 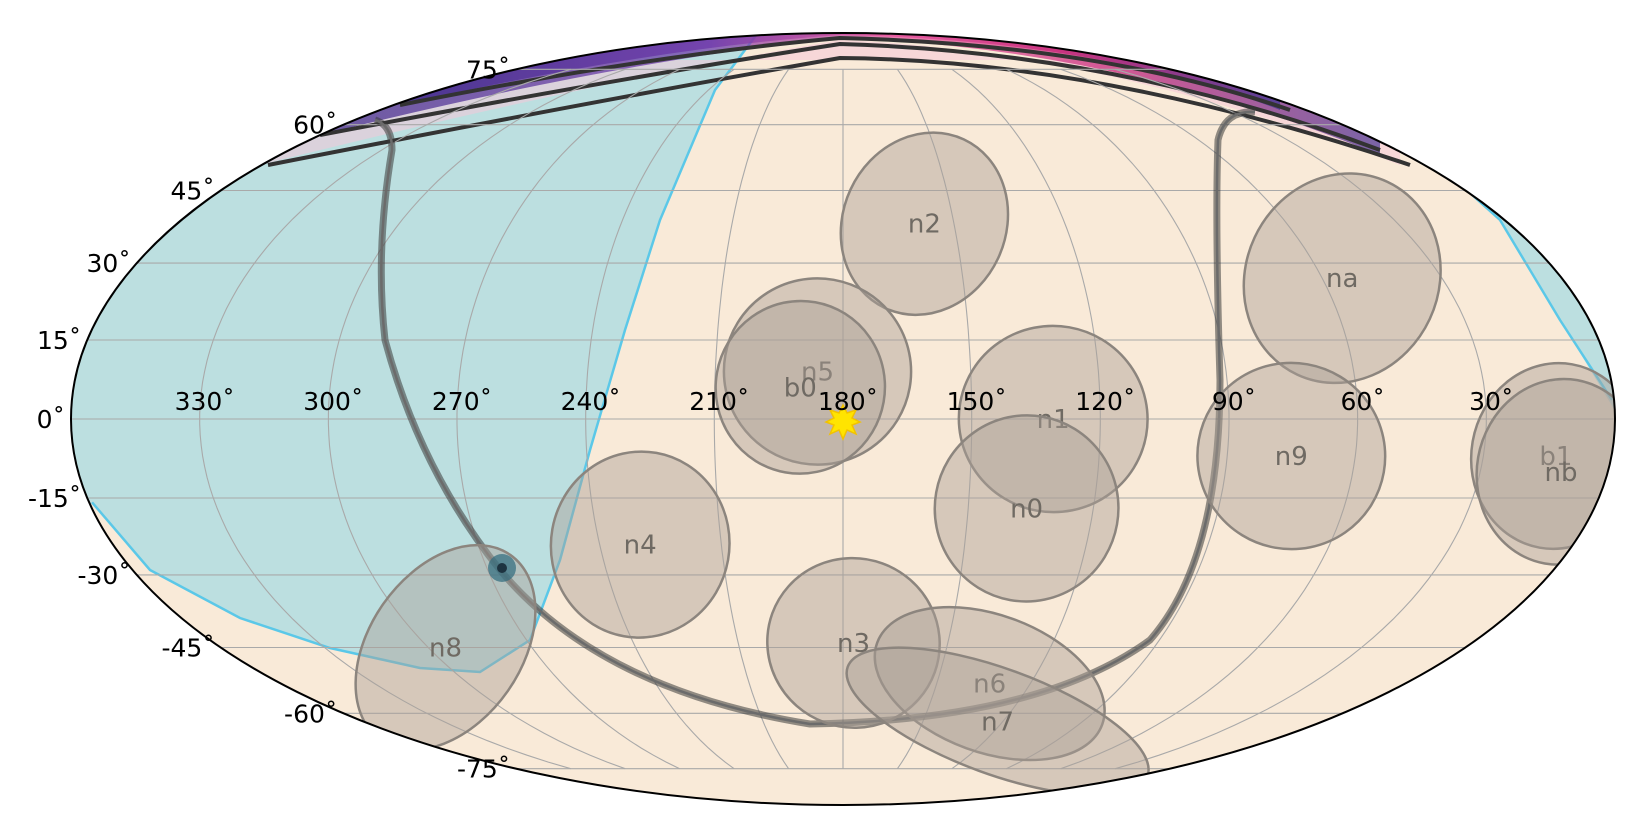 I want to click on detector-n5: n5, so click(x=817, y=371).